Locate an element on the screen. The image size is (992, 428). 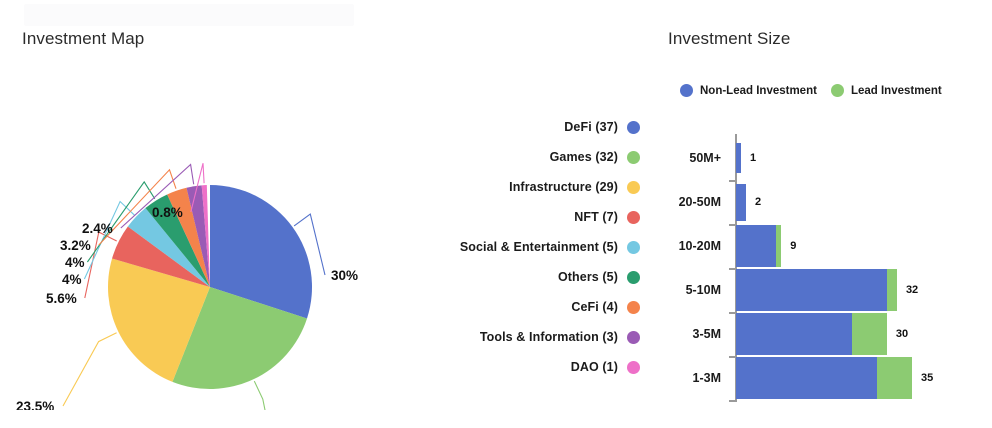
bar-chart-row: 10-20M 9 is located at coordinates (825, 246).